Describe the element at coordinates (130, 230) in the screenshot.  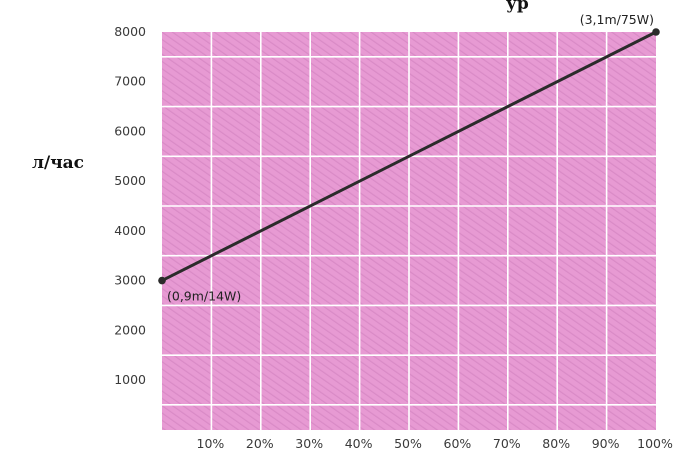
I see `y-tick-label: 4000` at that location.